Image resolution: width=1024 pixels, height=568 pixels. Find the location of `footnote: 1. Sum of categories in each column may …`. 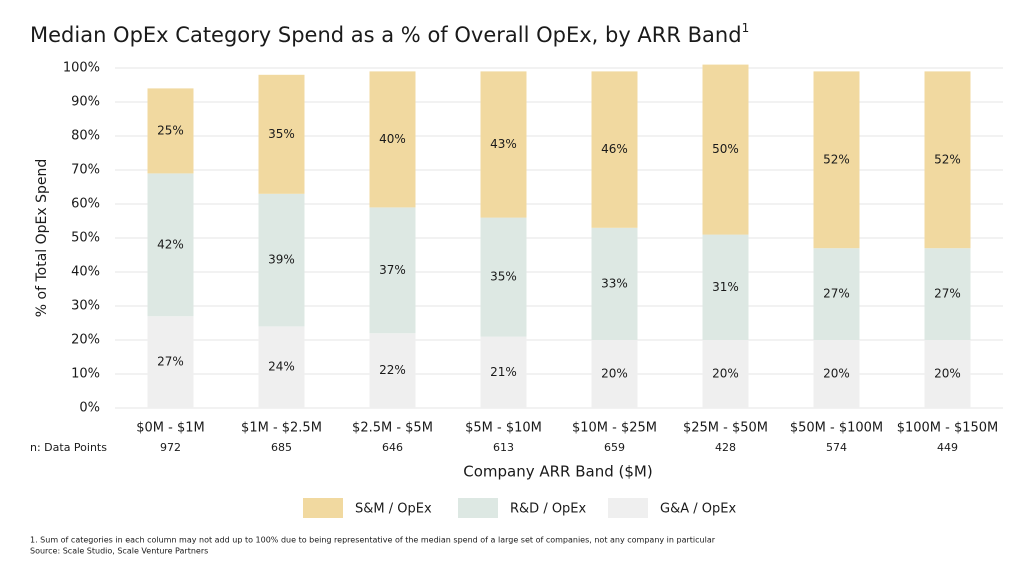

footnote: 1. Sum of categories in each column may … is located at coordinates (373, 540).